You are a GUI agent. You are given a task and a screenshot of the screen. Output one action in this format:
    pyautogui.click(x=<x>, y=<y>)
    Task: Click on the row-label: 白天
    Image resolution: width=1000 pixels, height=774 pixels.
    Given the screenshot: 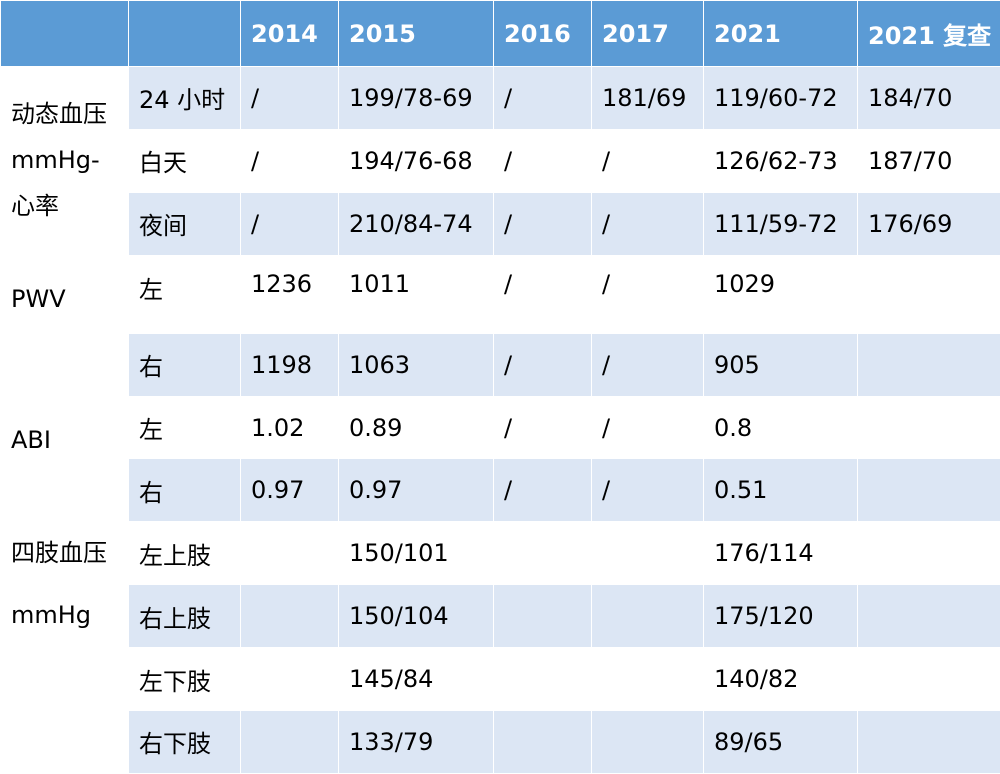 What is the action you would take?
    pyautogui.click(x=184, y=160)
    